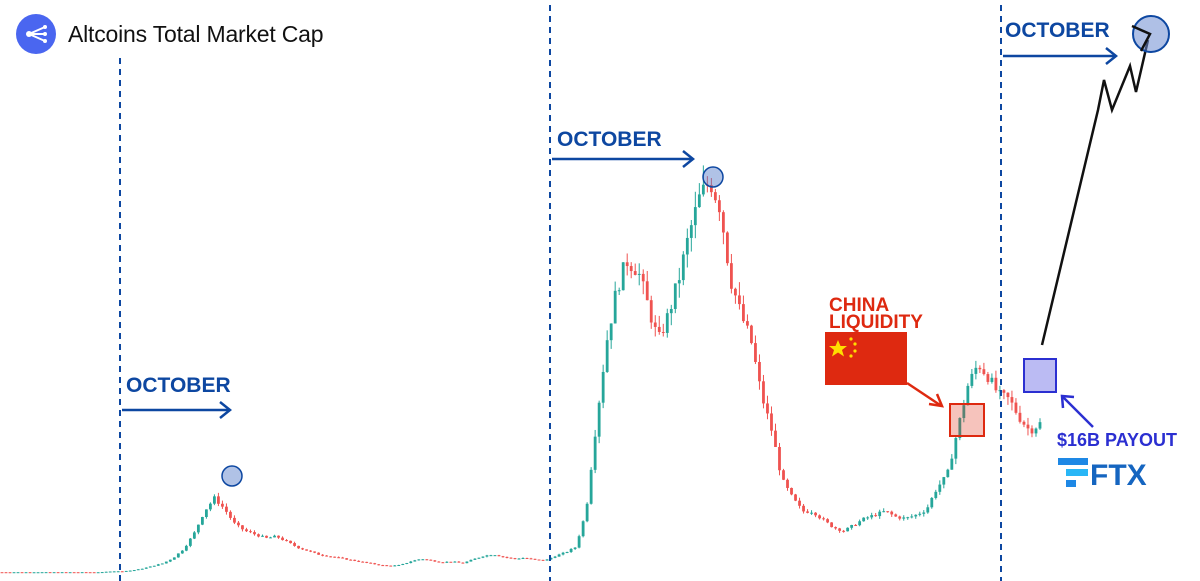 This screenshot has width=1200, height=581. I want to click on october-label-3: OCTOBER, so click(1057, 30).